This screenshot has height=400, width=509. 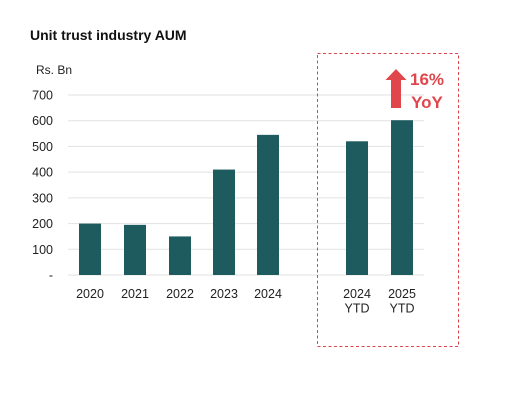 I want to click on x-tick-line: 2022, so click(x=180, y=294).